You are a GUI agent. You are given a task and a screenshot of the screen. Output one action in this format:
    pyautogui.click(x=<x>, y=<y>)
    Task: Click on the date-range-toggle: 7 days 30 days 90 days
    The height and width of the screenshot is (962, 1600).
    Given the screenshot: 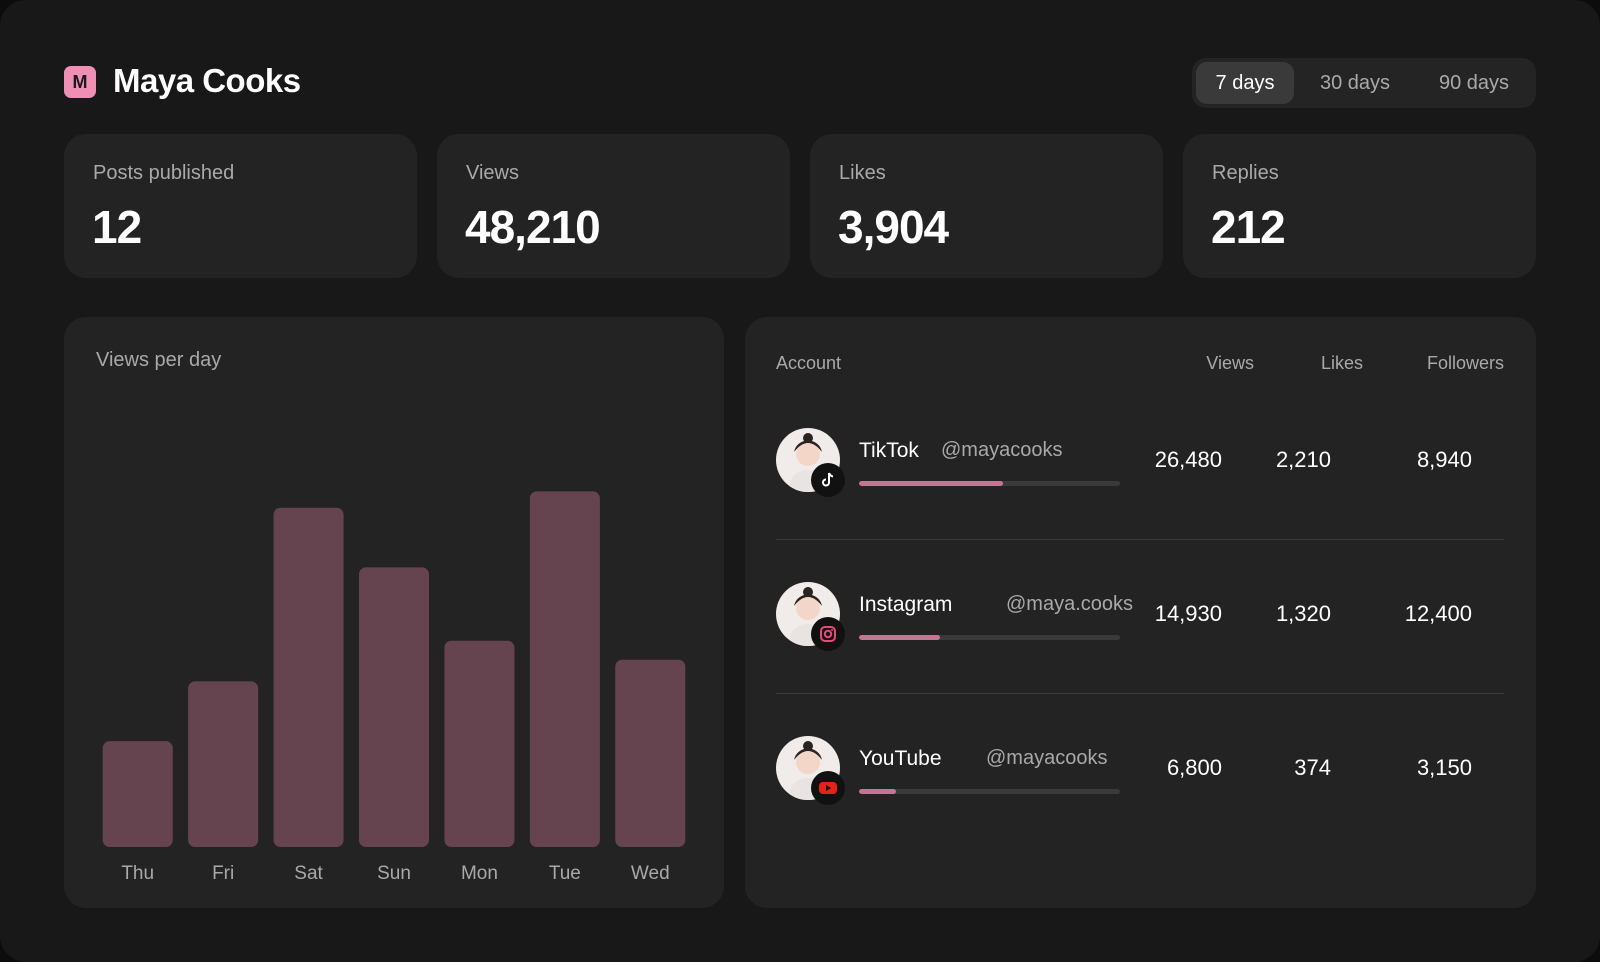 What is the action you would take?
    pyautogui.click(x=1364, y=83)
    